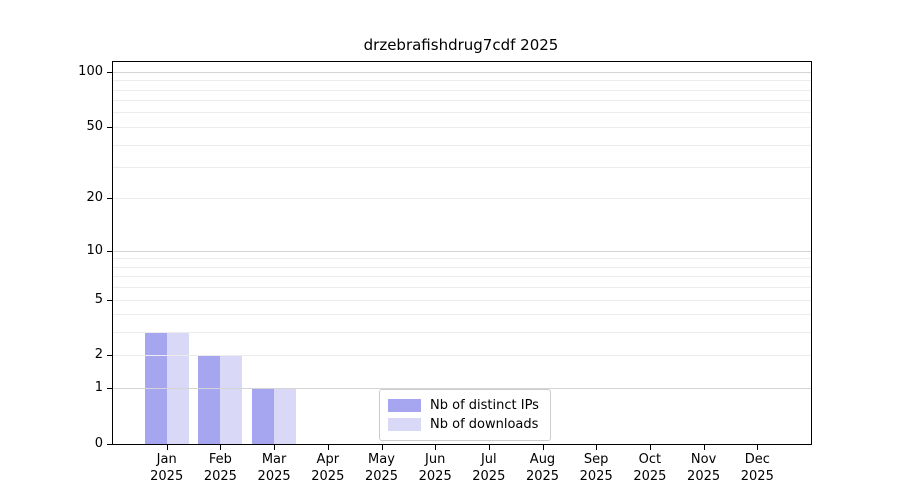 The image size is (900, 500). What do you see at coordinates (404, 405) in the screenshot?
I see `legend-swatch-distinct-ips` at bounding box center [404, 405].